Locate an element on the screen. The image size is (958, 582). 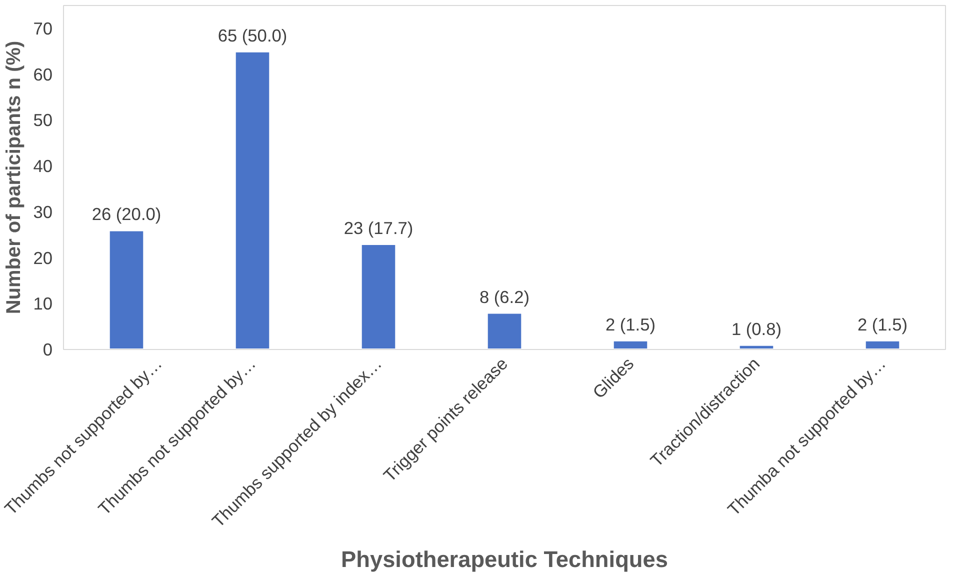
y-tick-label: 30 is located at coordinates (43, 212).